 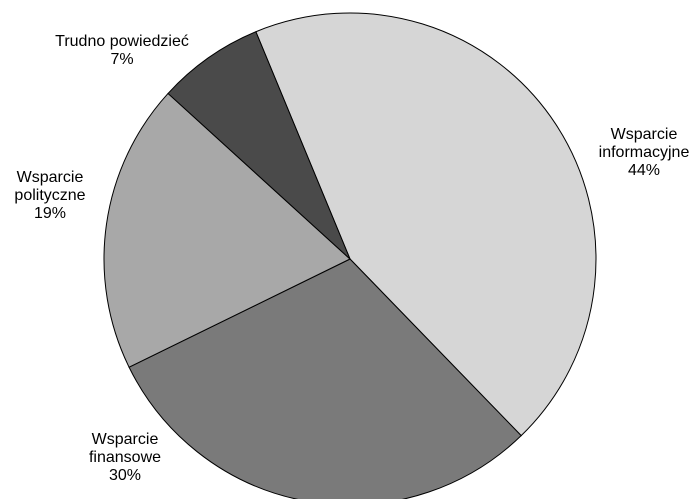 What do you see at coordinates (122, 50) in the screenshot?
I see `slice-label-4: Trudno powiedzieć 7%` at bounding box center [122, 50].